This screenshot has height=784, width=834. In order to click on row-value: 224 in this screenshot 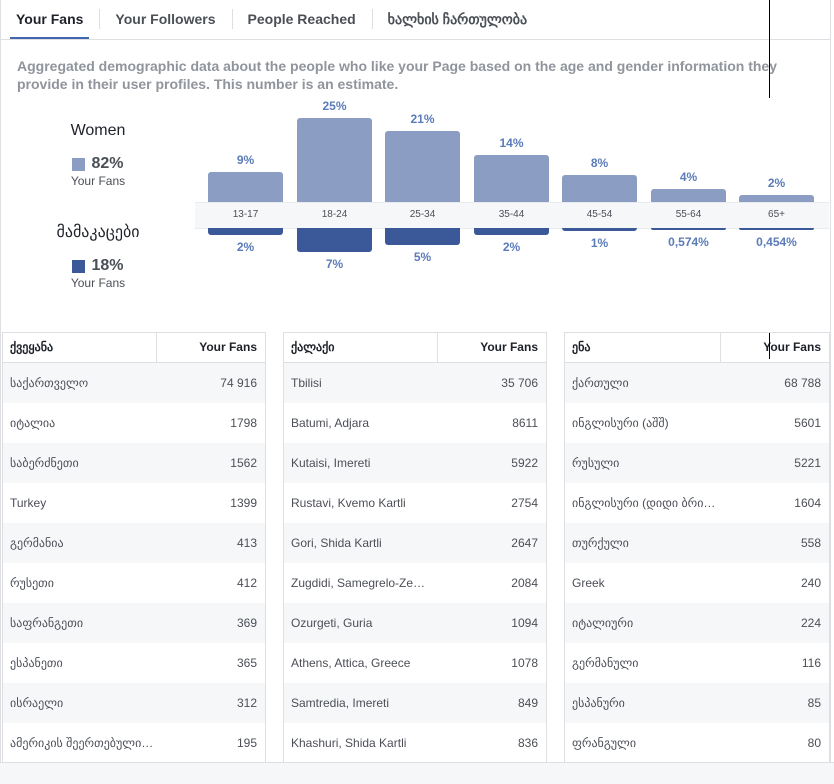, I will do `click(810, 623)`.